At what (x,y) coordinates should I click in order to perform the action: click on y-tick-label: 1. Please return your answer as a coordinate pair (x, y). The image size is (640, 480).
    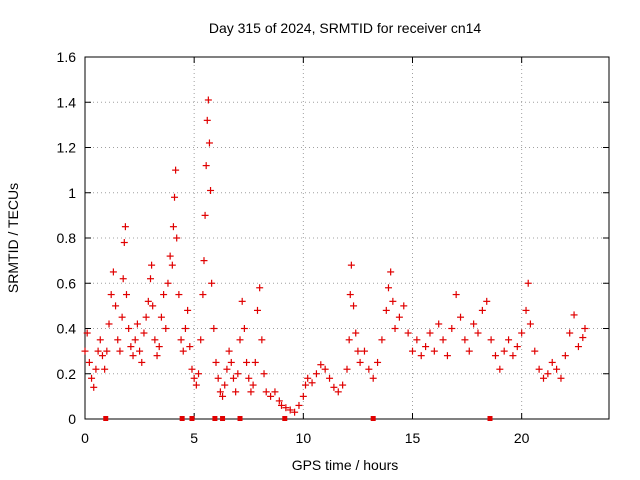
    Looking at the image, I should click on (72, 193).